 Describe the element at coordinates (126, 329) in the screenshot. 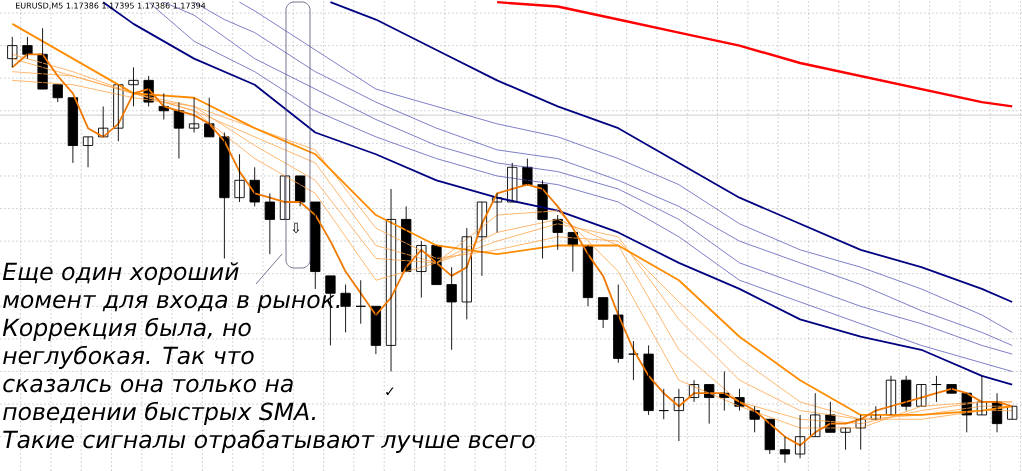

I see `annotation: Коррекция была, но` at that location.